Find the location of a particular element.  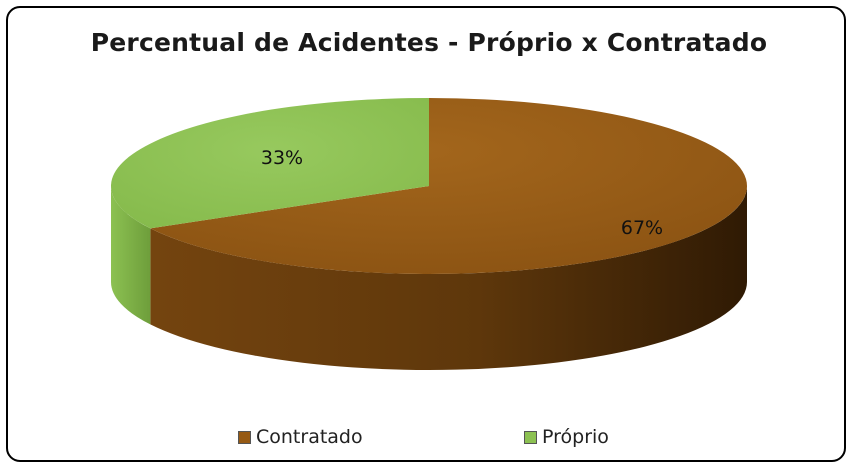

chart-legend: Contratado Próprio is located at coordinates (429, 438).